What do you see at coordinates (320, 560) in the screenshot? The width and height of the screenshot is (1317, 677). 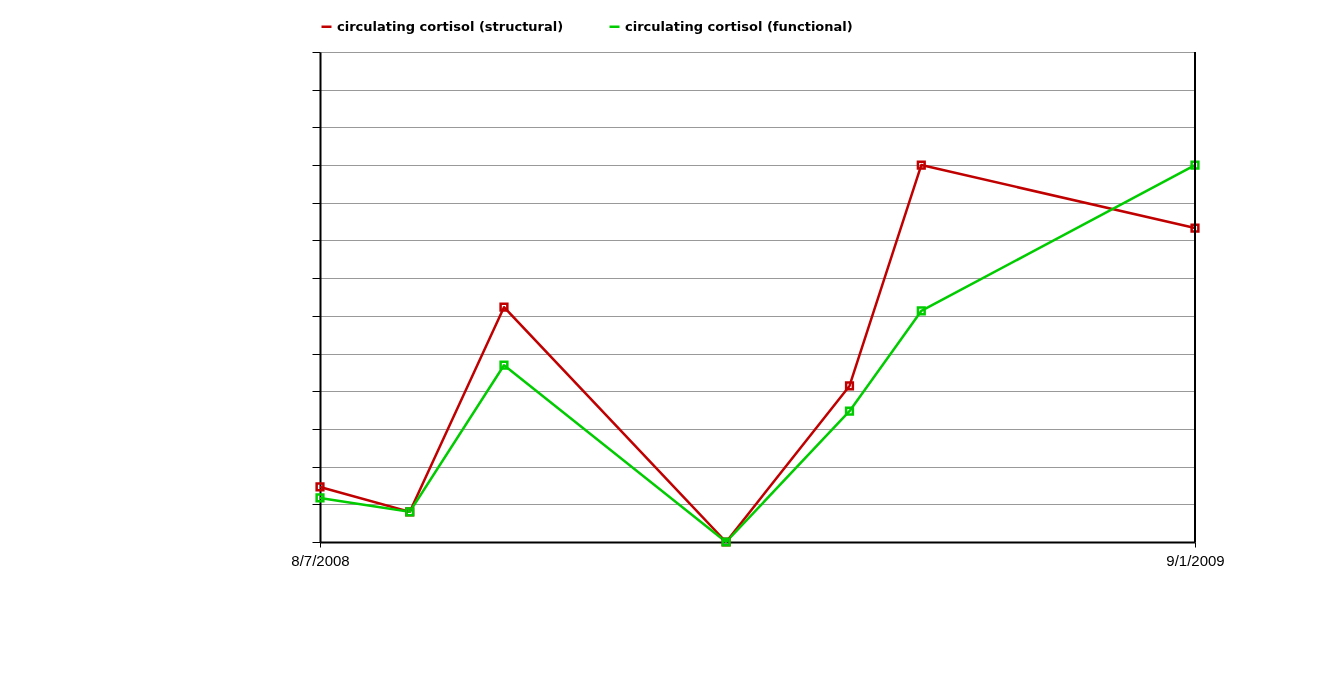 I see `x-tick-label: 8/7/2008` at bounding box center [320, 560].